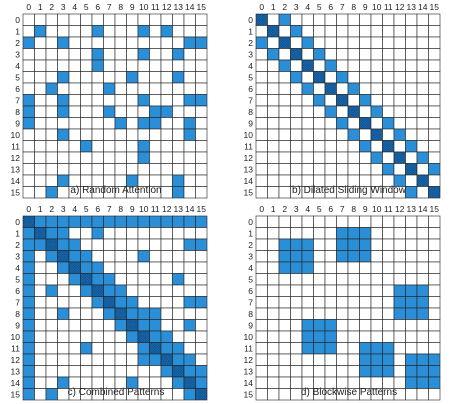 The width and height of the screenshot is (465, 404). I want to click on col-label: 13, so click(412, 7).